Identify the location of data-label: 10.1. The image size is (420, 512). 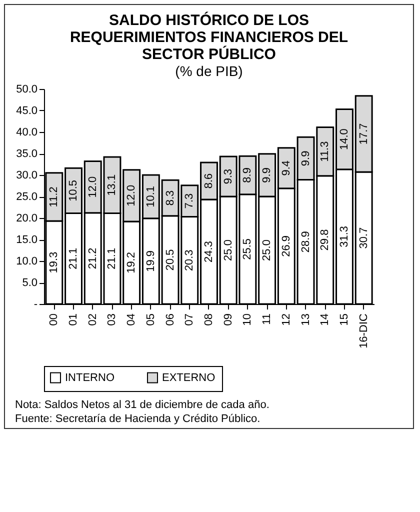
(150, 197).